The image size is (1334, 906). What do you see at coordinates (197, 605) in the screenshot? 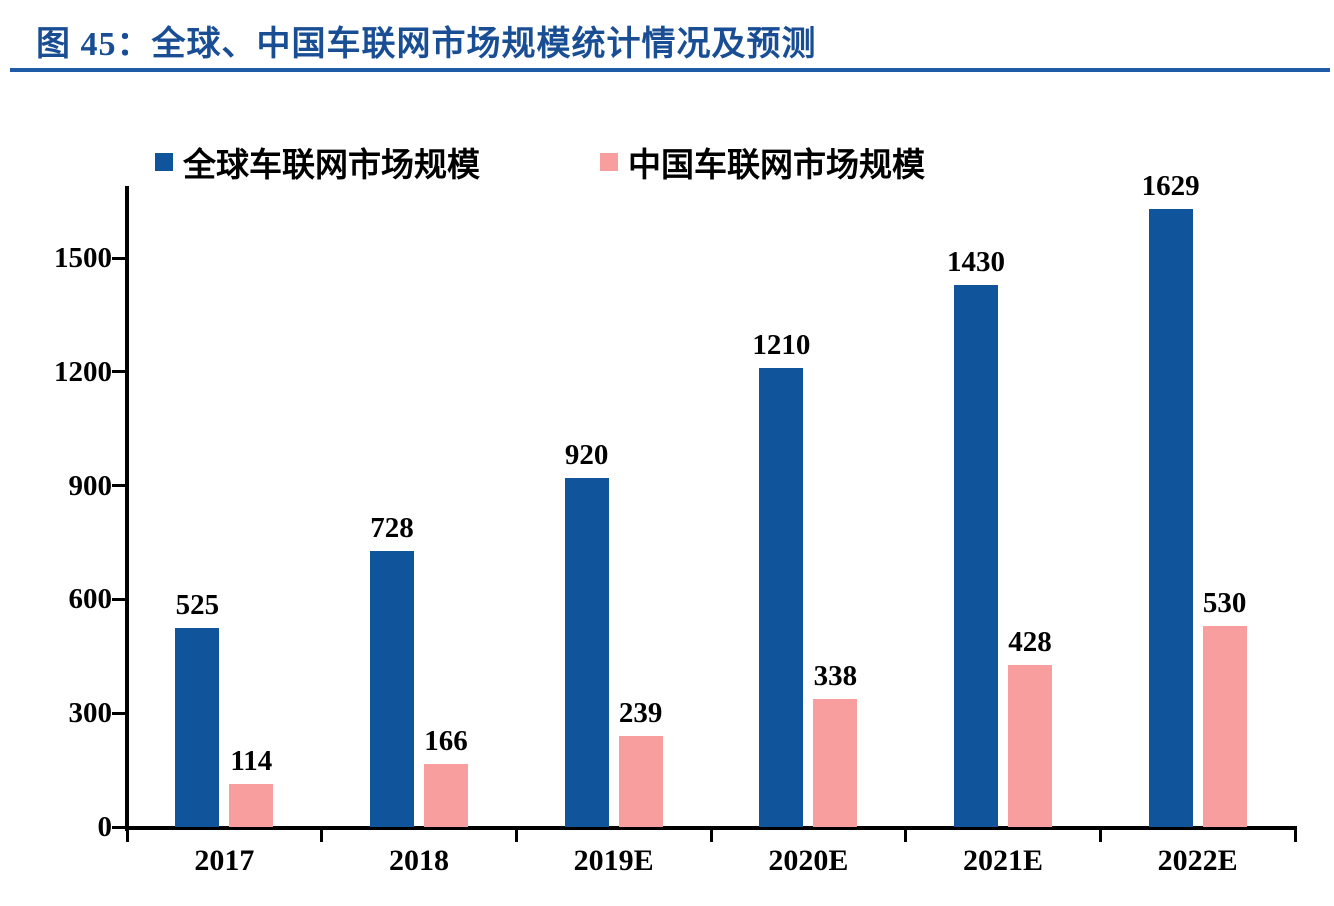
I see `bar-value-label: 525` at bounding box center [197, 605].